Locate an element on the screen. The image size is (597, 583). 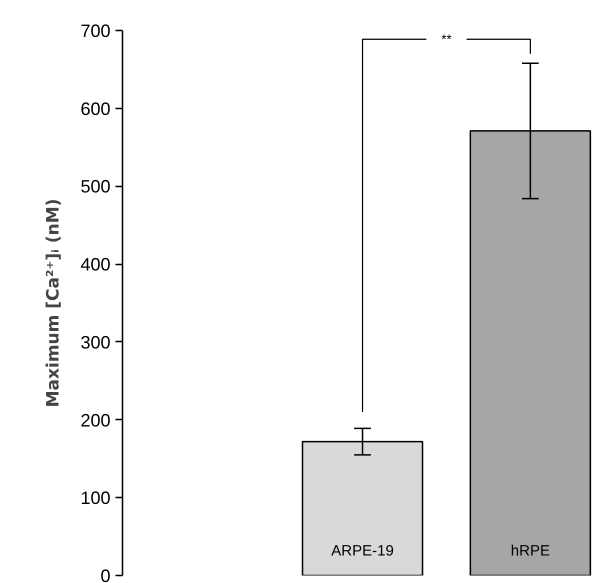
x-tick-label: ARPE-19 is located at coordinates (362, 551).